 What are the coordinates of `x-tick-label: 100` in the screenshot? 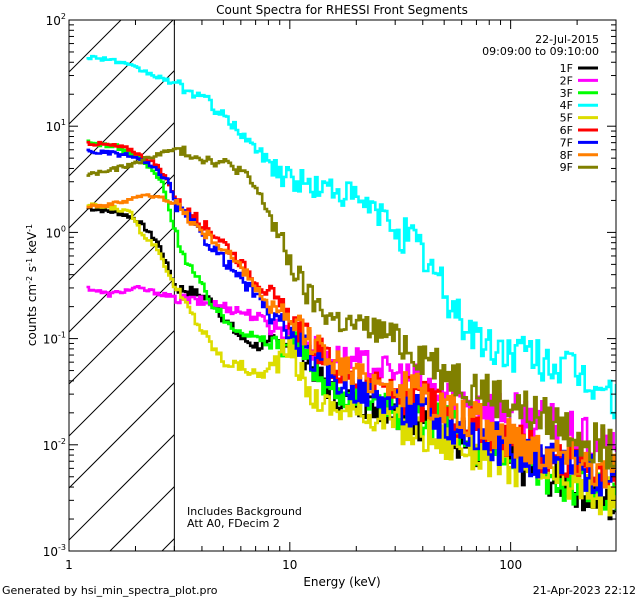 It's located at (510, 565).